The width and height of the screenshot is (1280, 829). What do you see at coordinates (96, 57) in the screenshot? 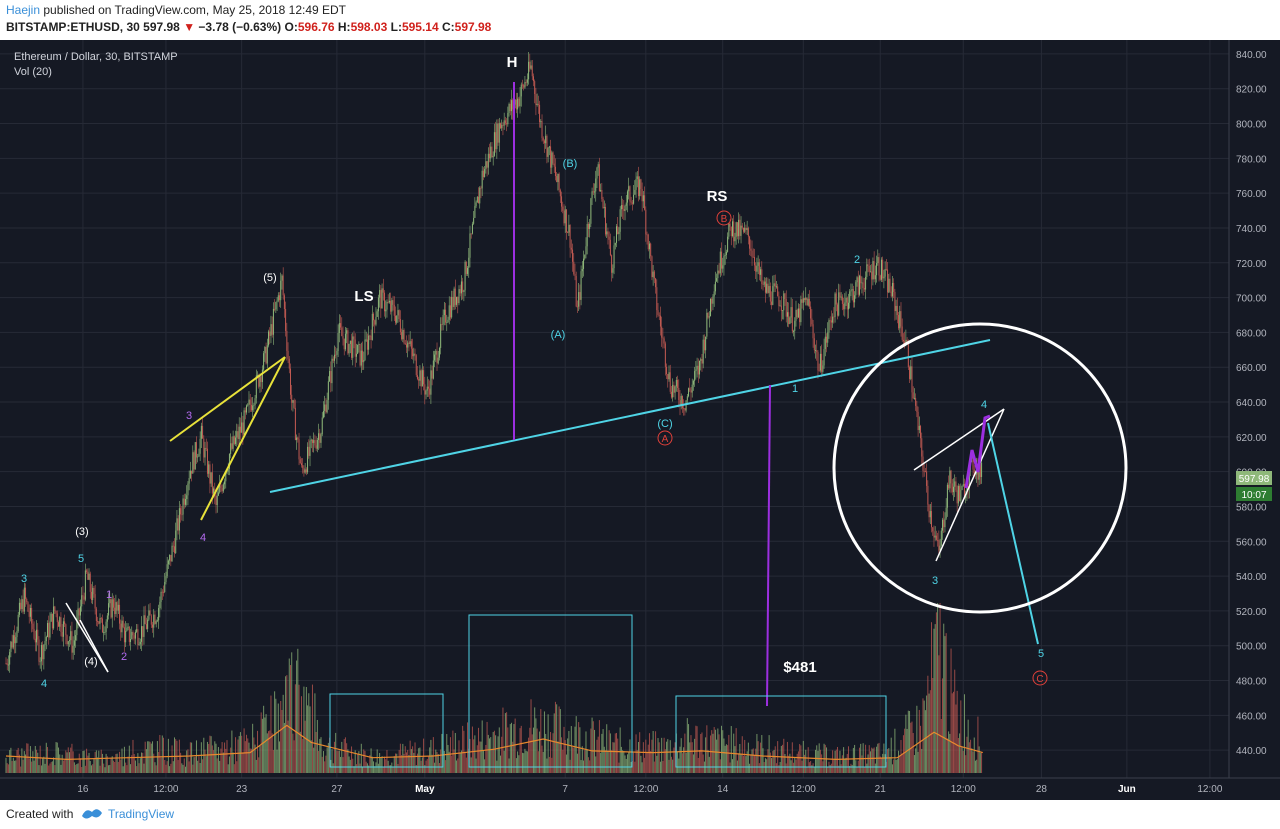
I see `legend-title: Ethereum / Dollar, 30, BITSTAMP` at bounding box center [96, 57].